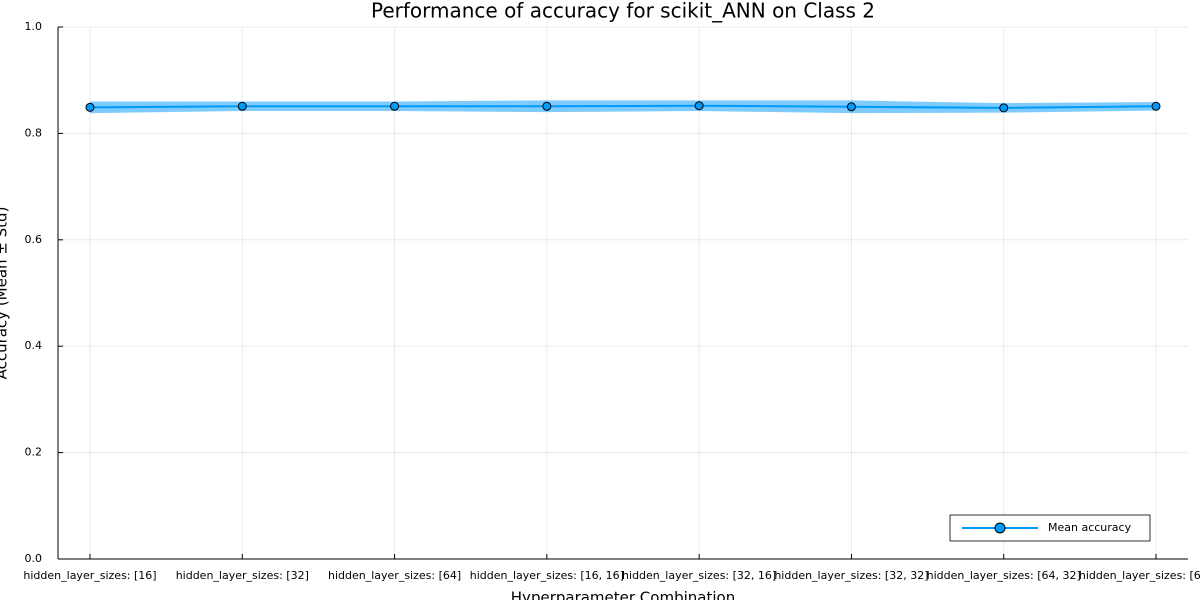 The image size is (1200, 600). I want to click on x-tick-label: hidden_layer_sizes: [16, 16], so click(547, 575).